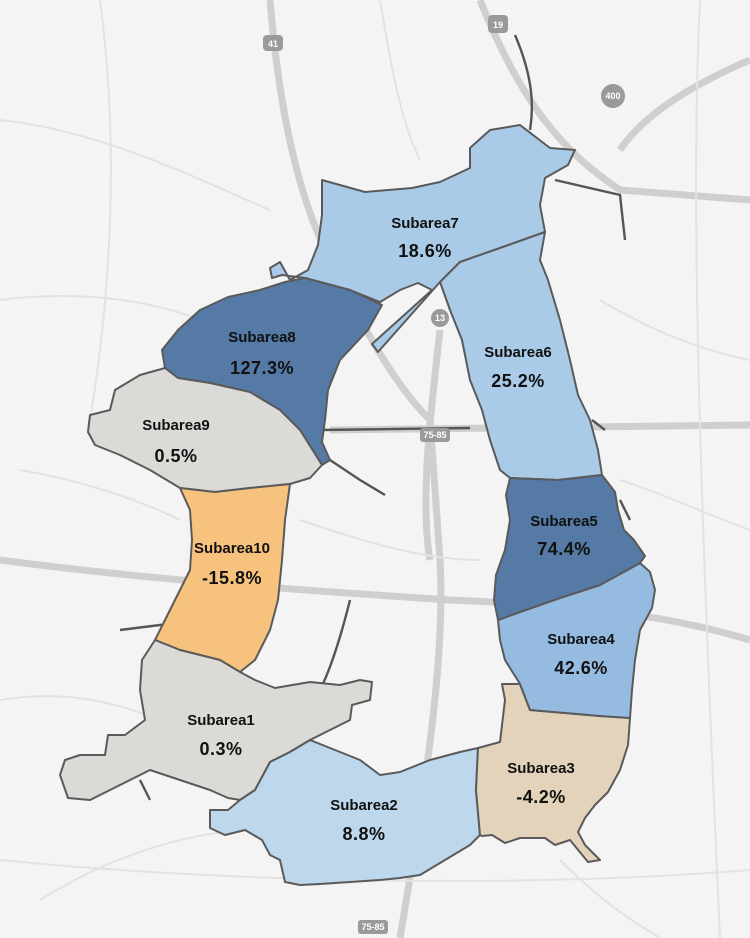  I want to click on shield-400-label: 400, so click(612, 96).